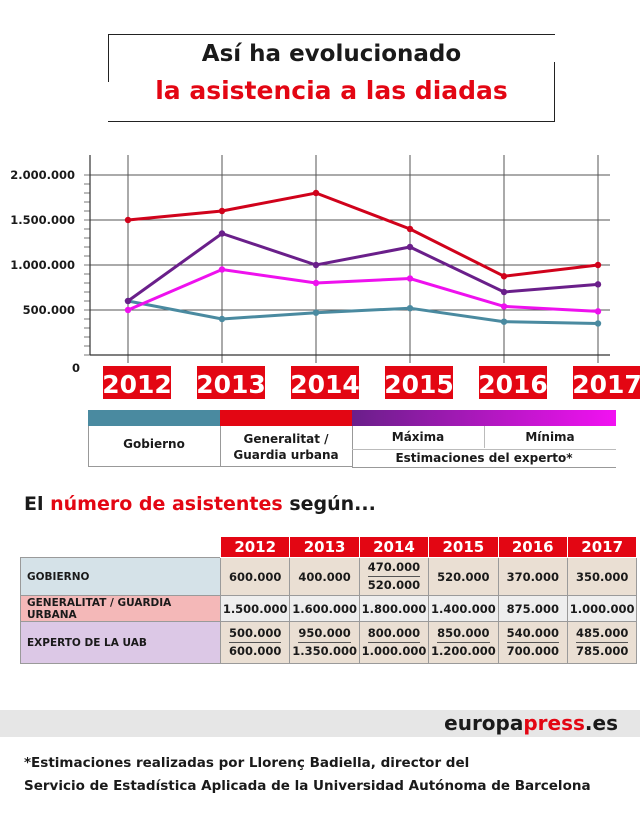 The image size is (640, 824). I want to click on table-cell-max: 785.000, so click(602, 651).